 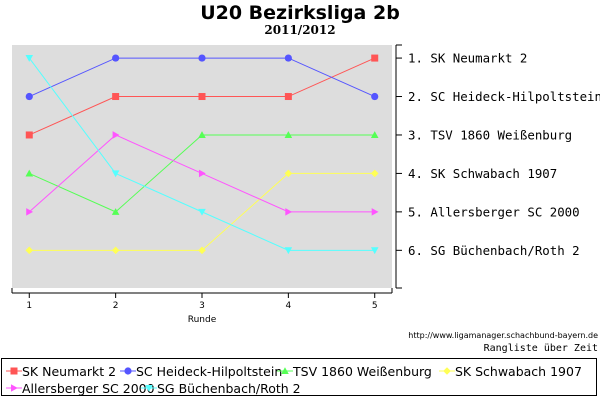 What do you see at coordinates (209, 371) in the screenshot?
I see `legend-label: SC Heideck-Hilpoltstein` at bounding box center [209, 371].